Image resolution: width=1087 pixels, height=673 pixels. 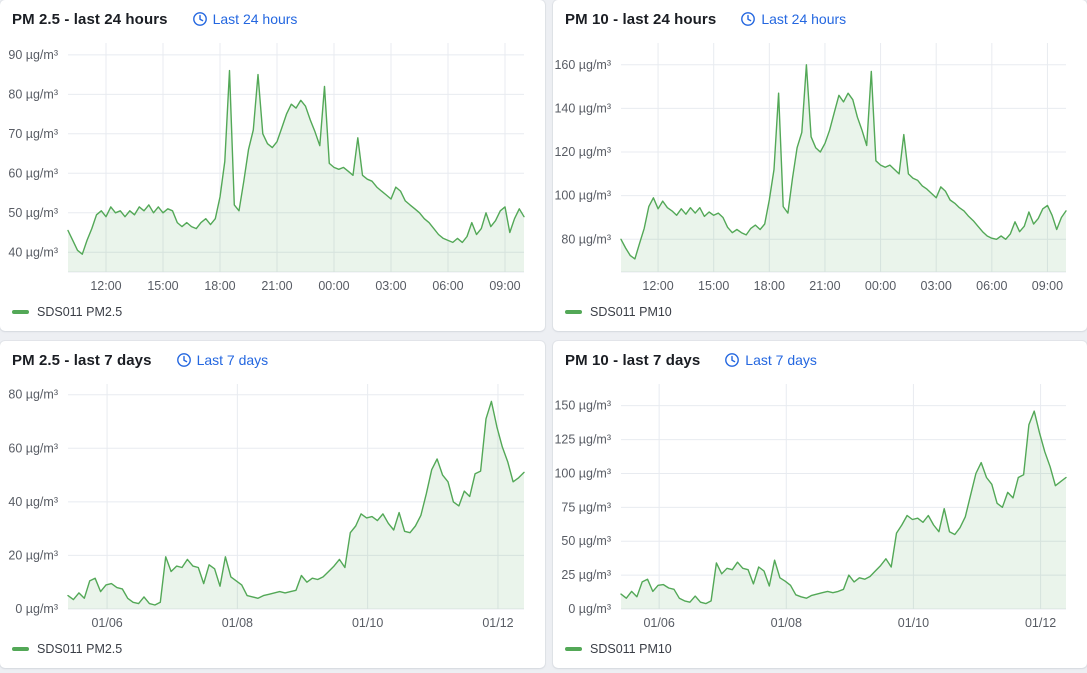 What do you see at coordinates (582, 406) in the screenshot?
I see `y-axis-tick-label: 150 µg/m³` at bounding box center [582, 406].